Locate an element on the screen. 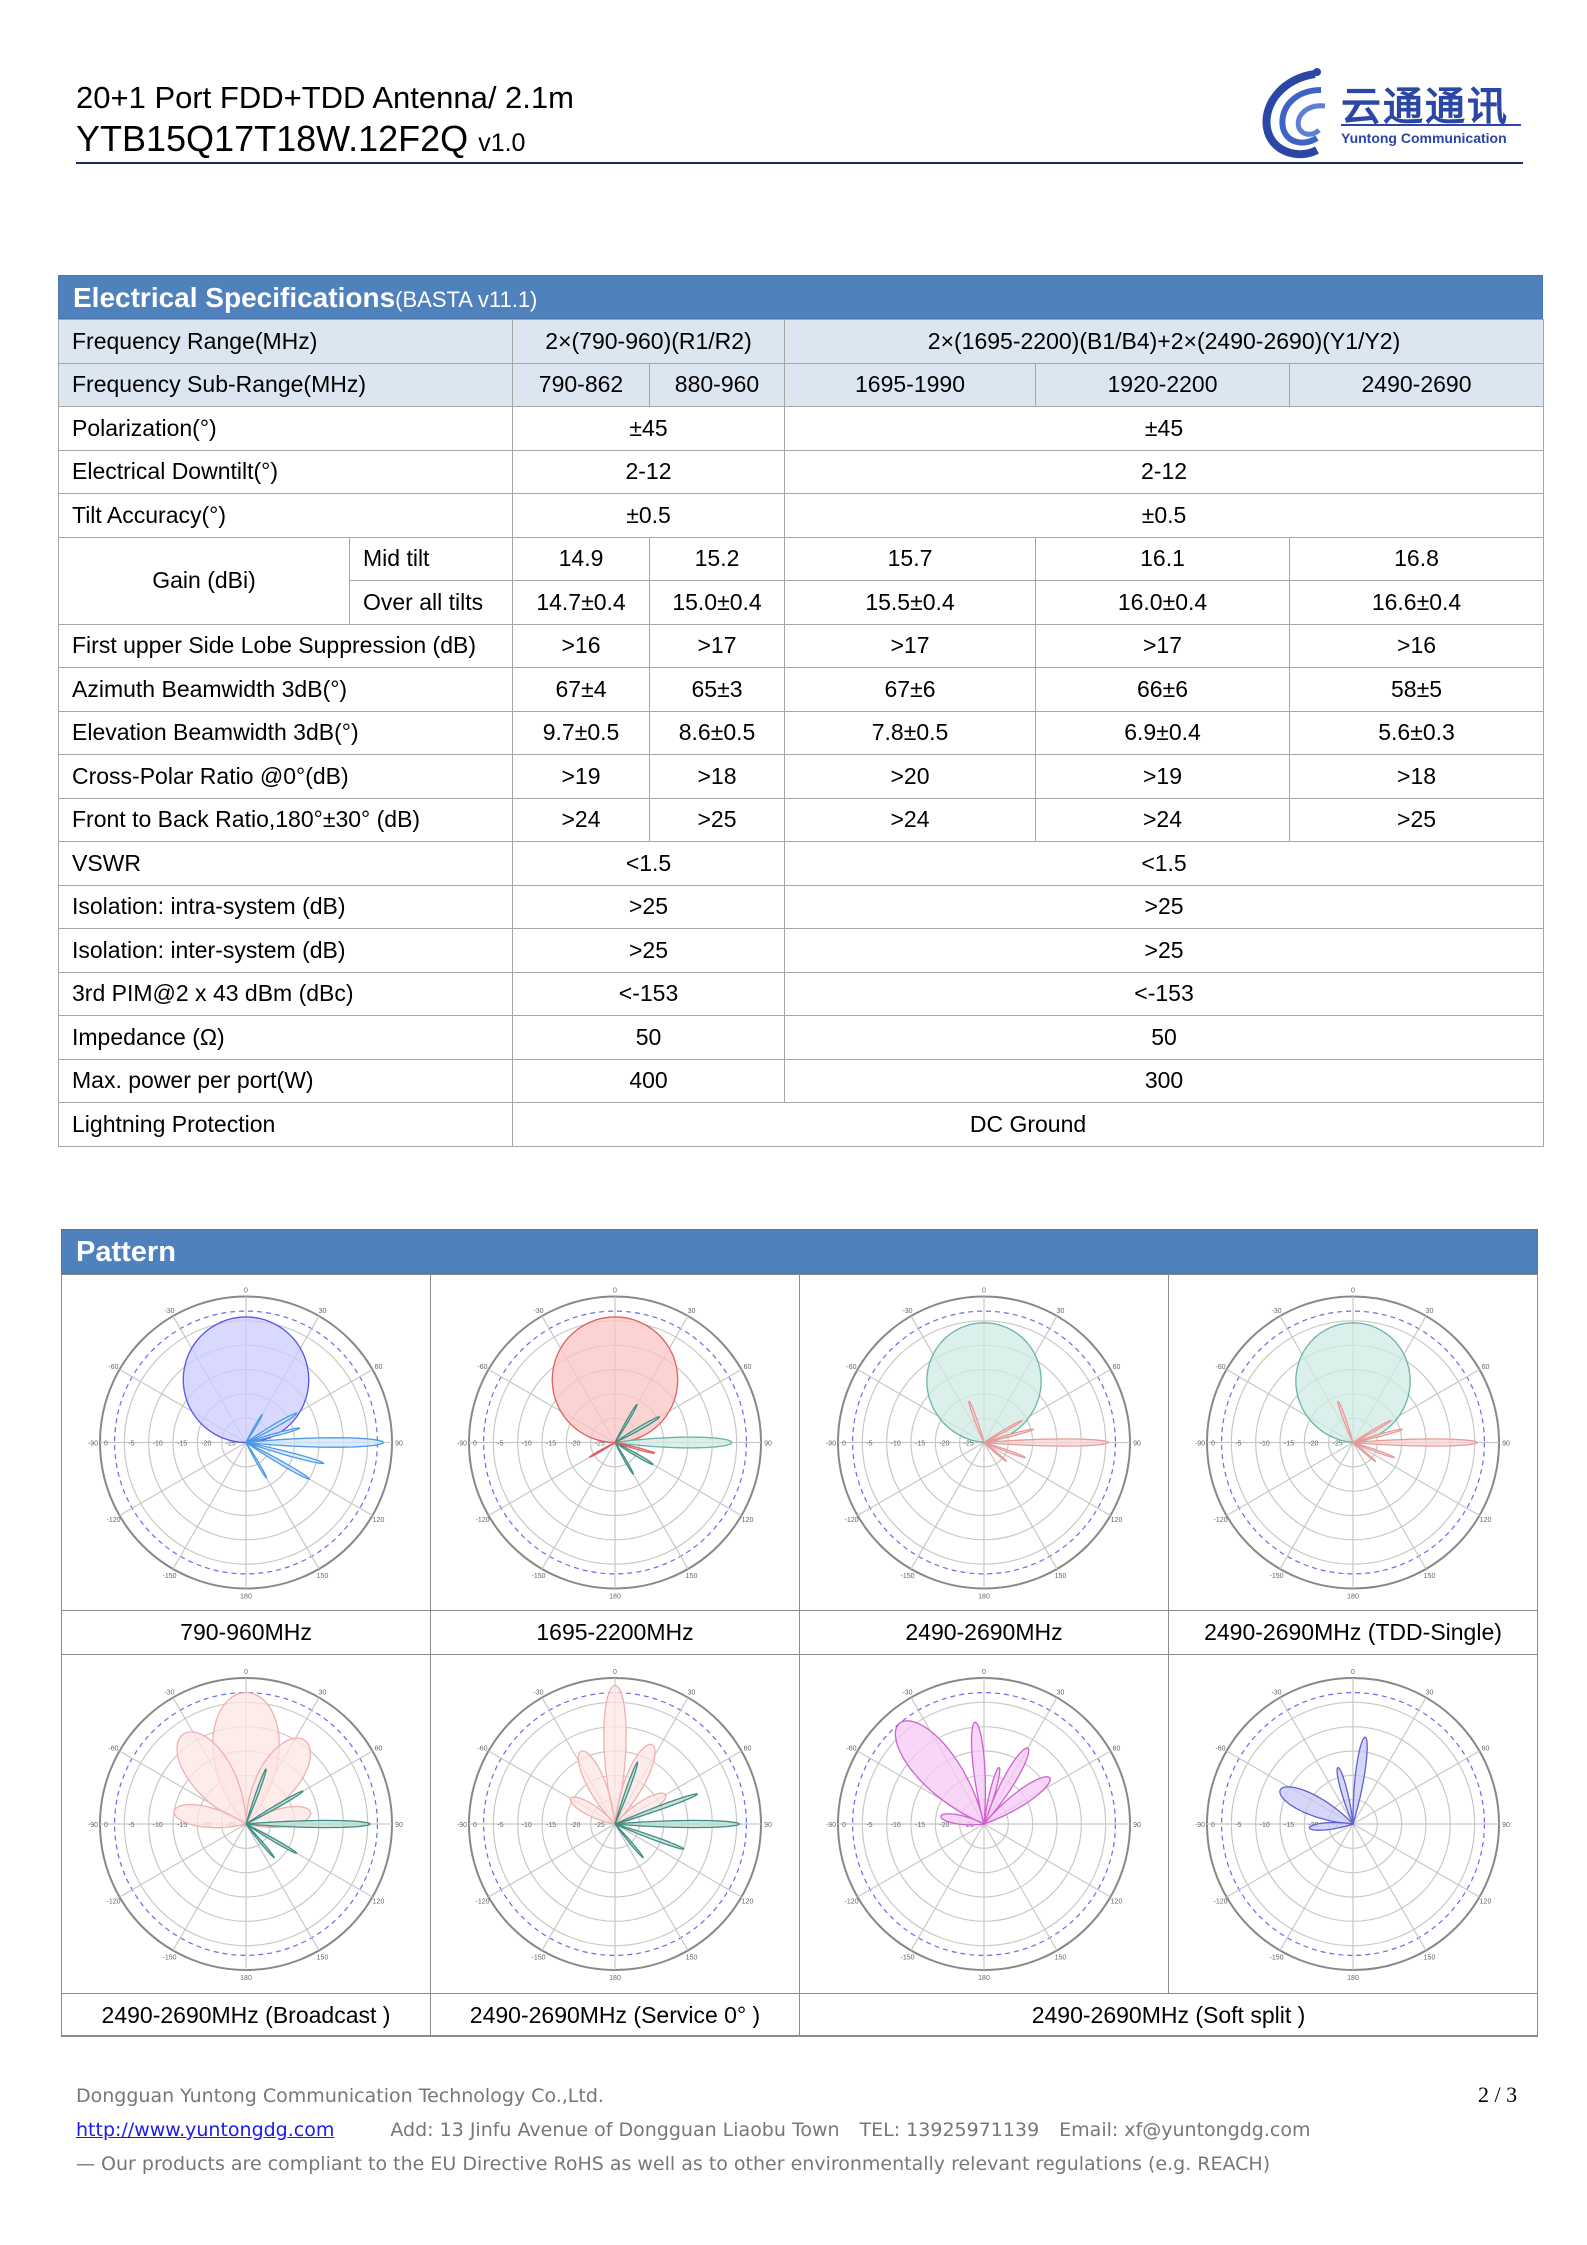 This screenshot has width=1587, height=2245. row-label: Max. power per port(W) is located at coordinates (285, 1080).